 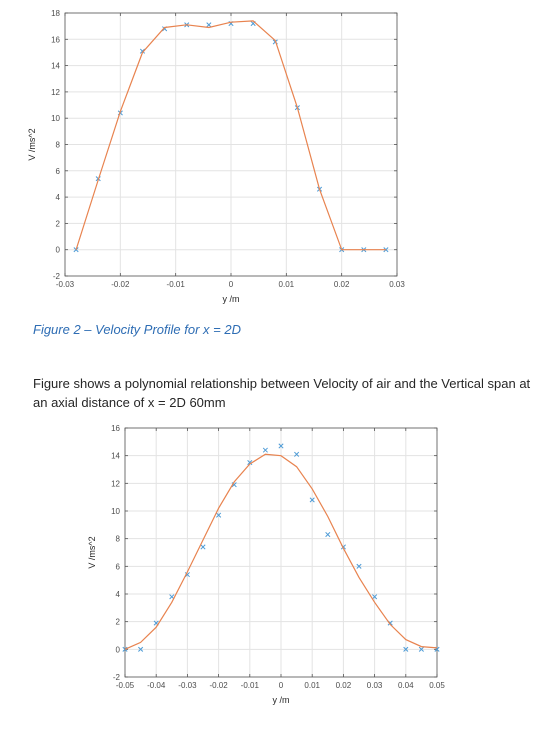 What do you see at coordinates (437, 685) in the screenshot?
I see `x-tick-label: 0.05` at bounding box center [437, 685].